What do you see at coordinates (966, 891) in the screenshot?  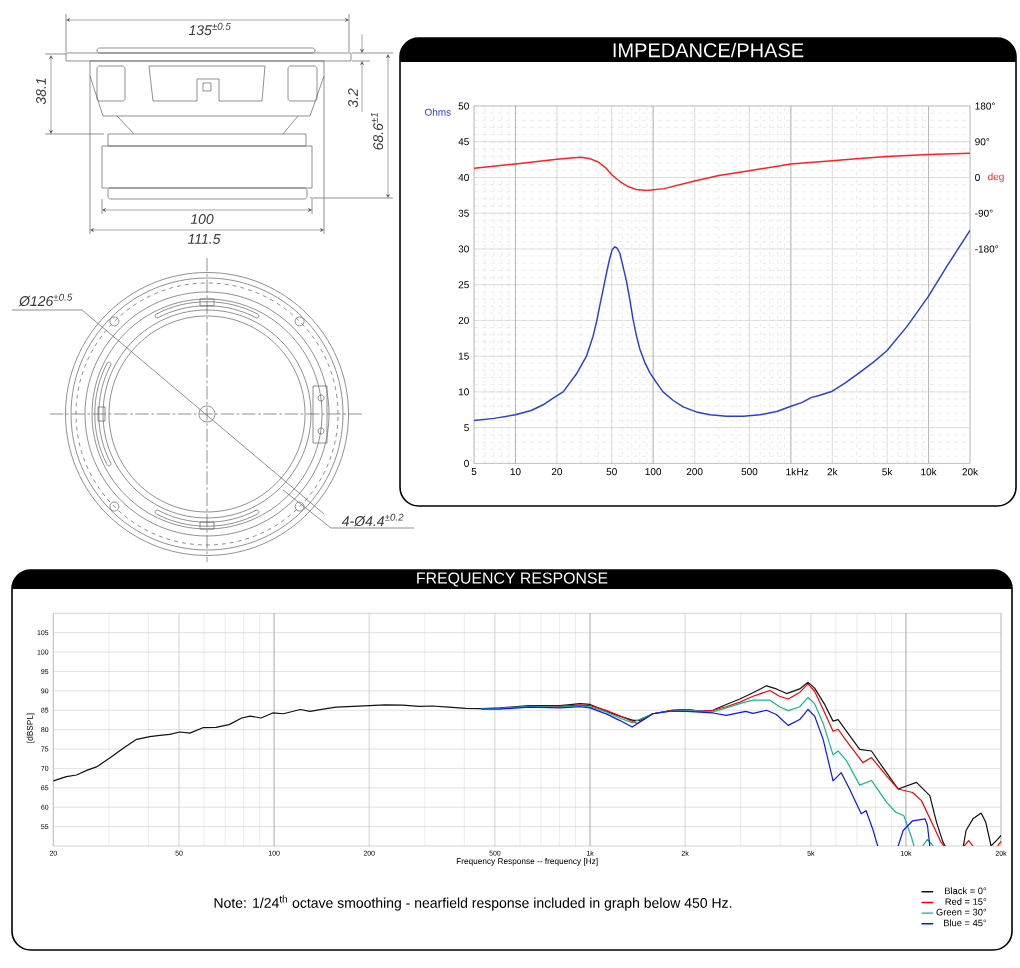 I see `legend-label: Black = 0°` at bounding box center [966, 891].